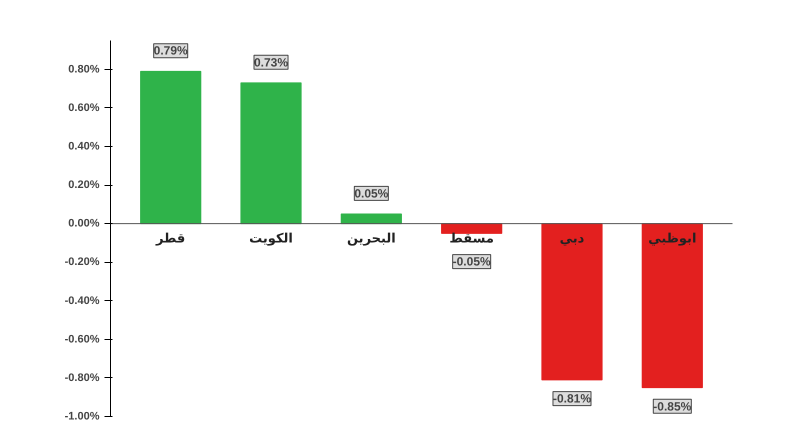 This screenshot has height=446, width=792. What do you see at coordinates (572, 238) in the screenshot?
I see `x-tick-label: دبي` at bounding box center [572, 238].